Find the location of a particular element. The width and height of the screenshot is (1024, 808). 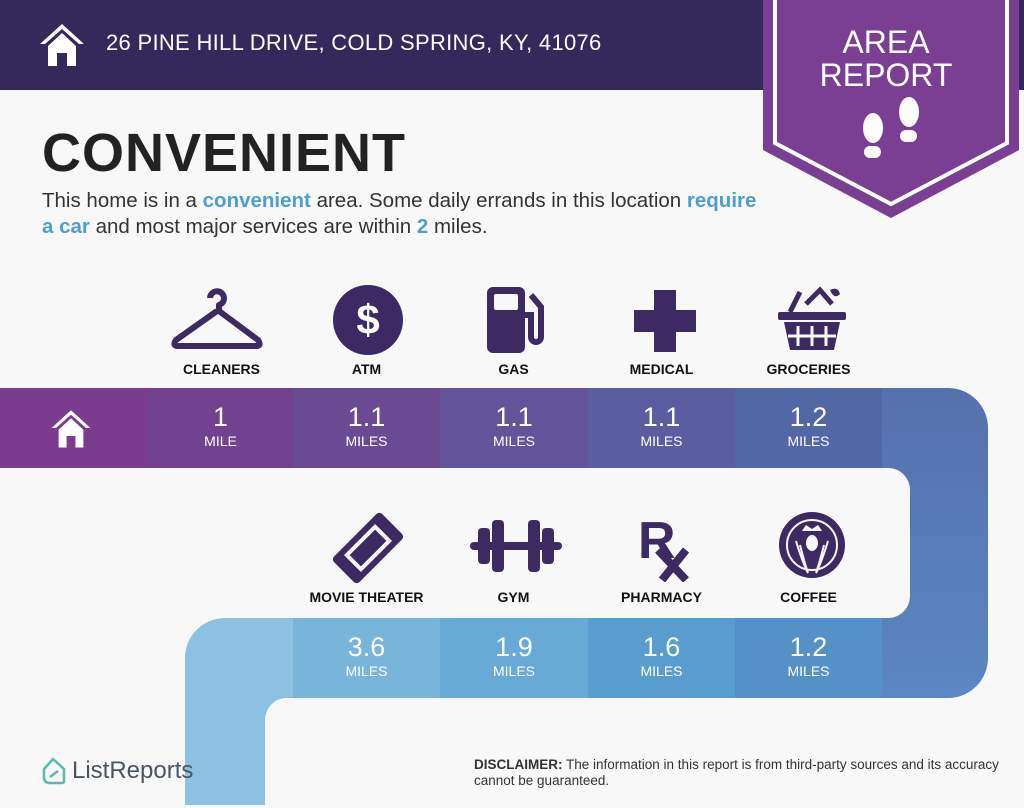

amenity-label: CLEANERS is located at coordinates (221, 369).